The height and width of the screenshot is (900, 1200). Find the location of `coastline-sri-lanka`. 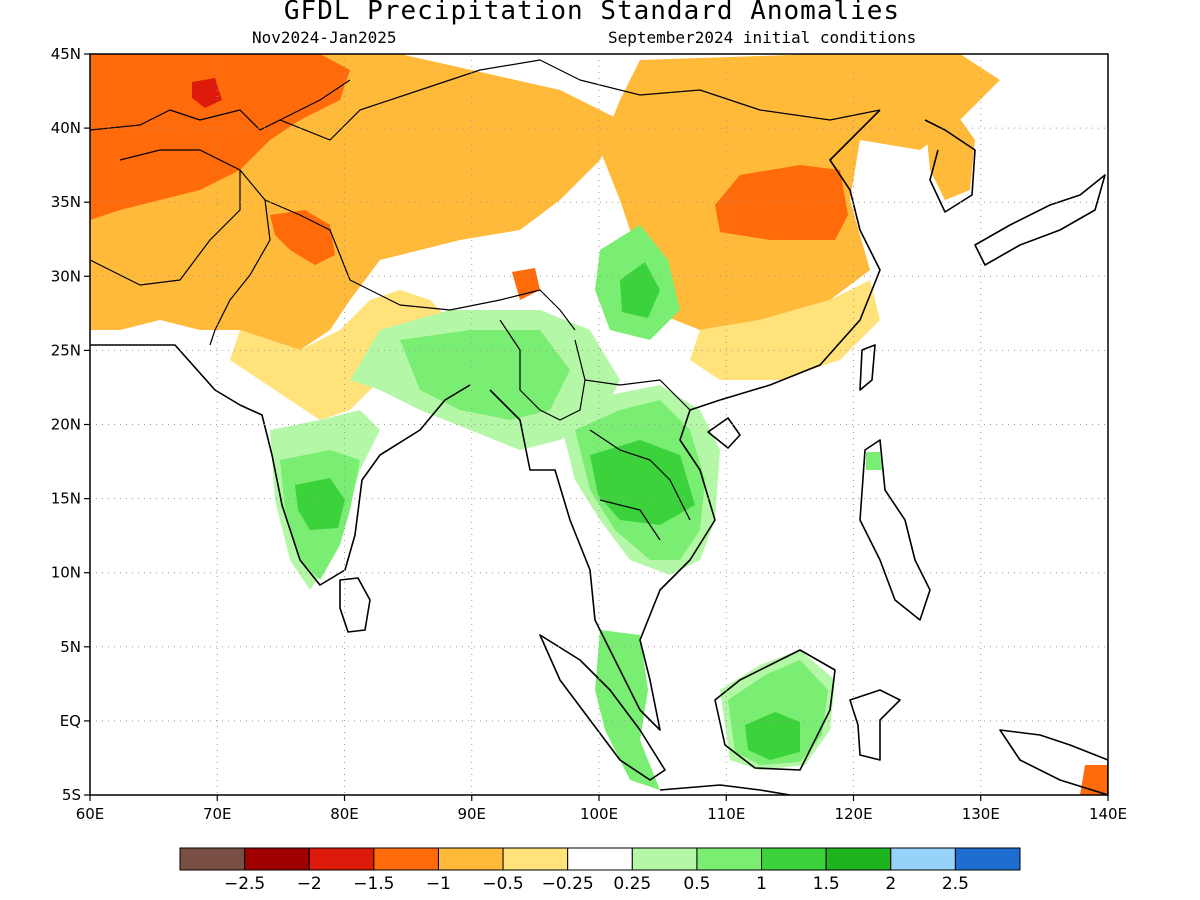

coastline-sri-lanka is located at coordinates (355, 605).